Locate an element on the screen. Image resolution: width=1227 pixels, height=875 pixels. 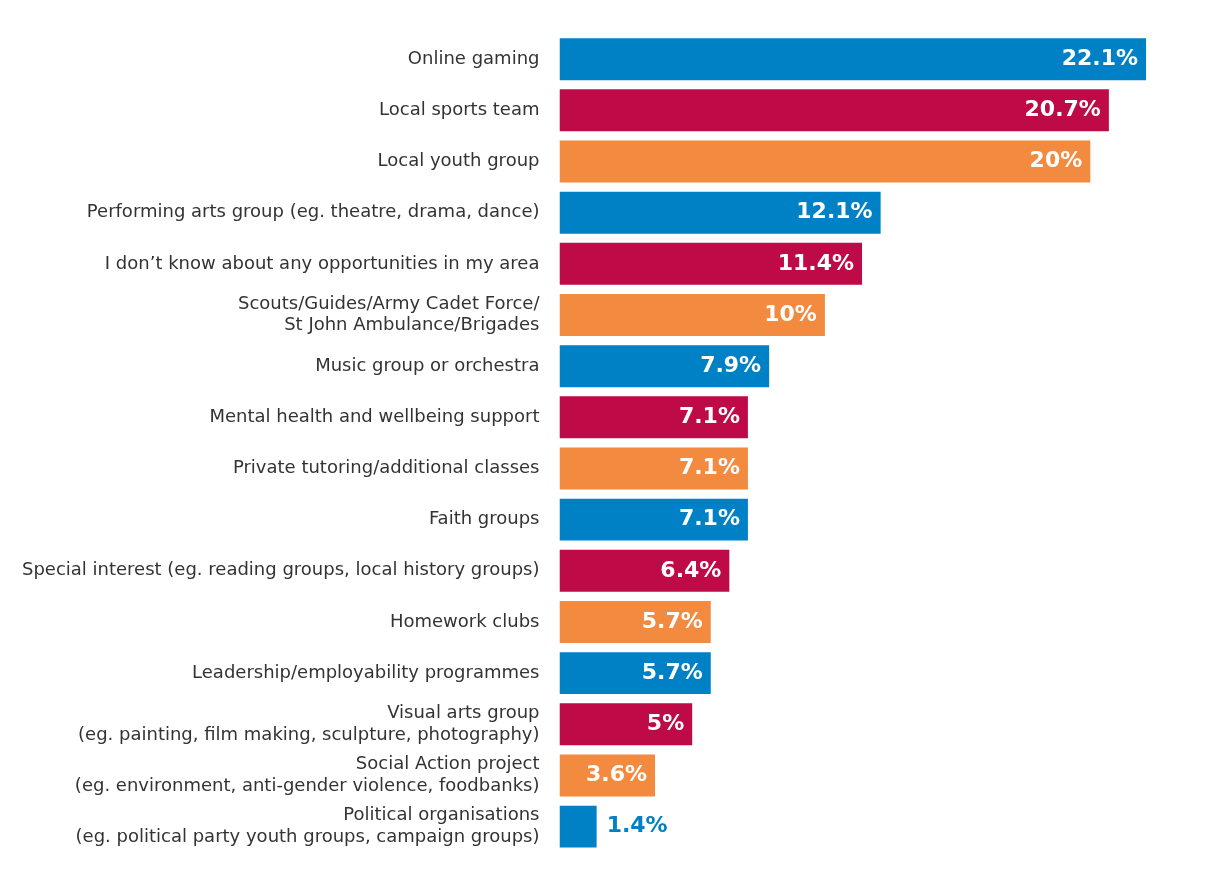
data-label: 12.1% is located at coordinates (834, 211).